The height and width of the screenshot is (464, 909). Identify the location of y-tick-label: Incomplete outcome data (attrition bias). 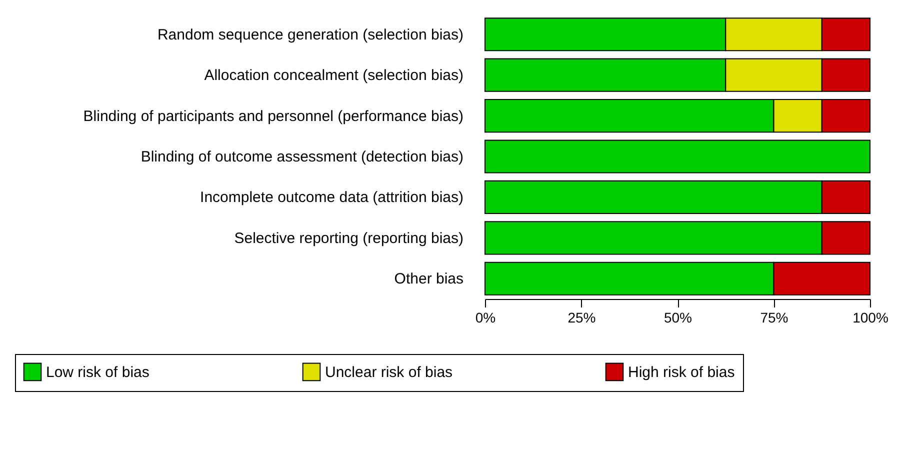
(332, 197).